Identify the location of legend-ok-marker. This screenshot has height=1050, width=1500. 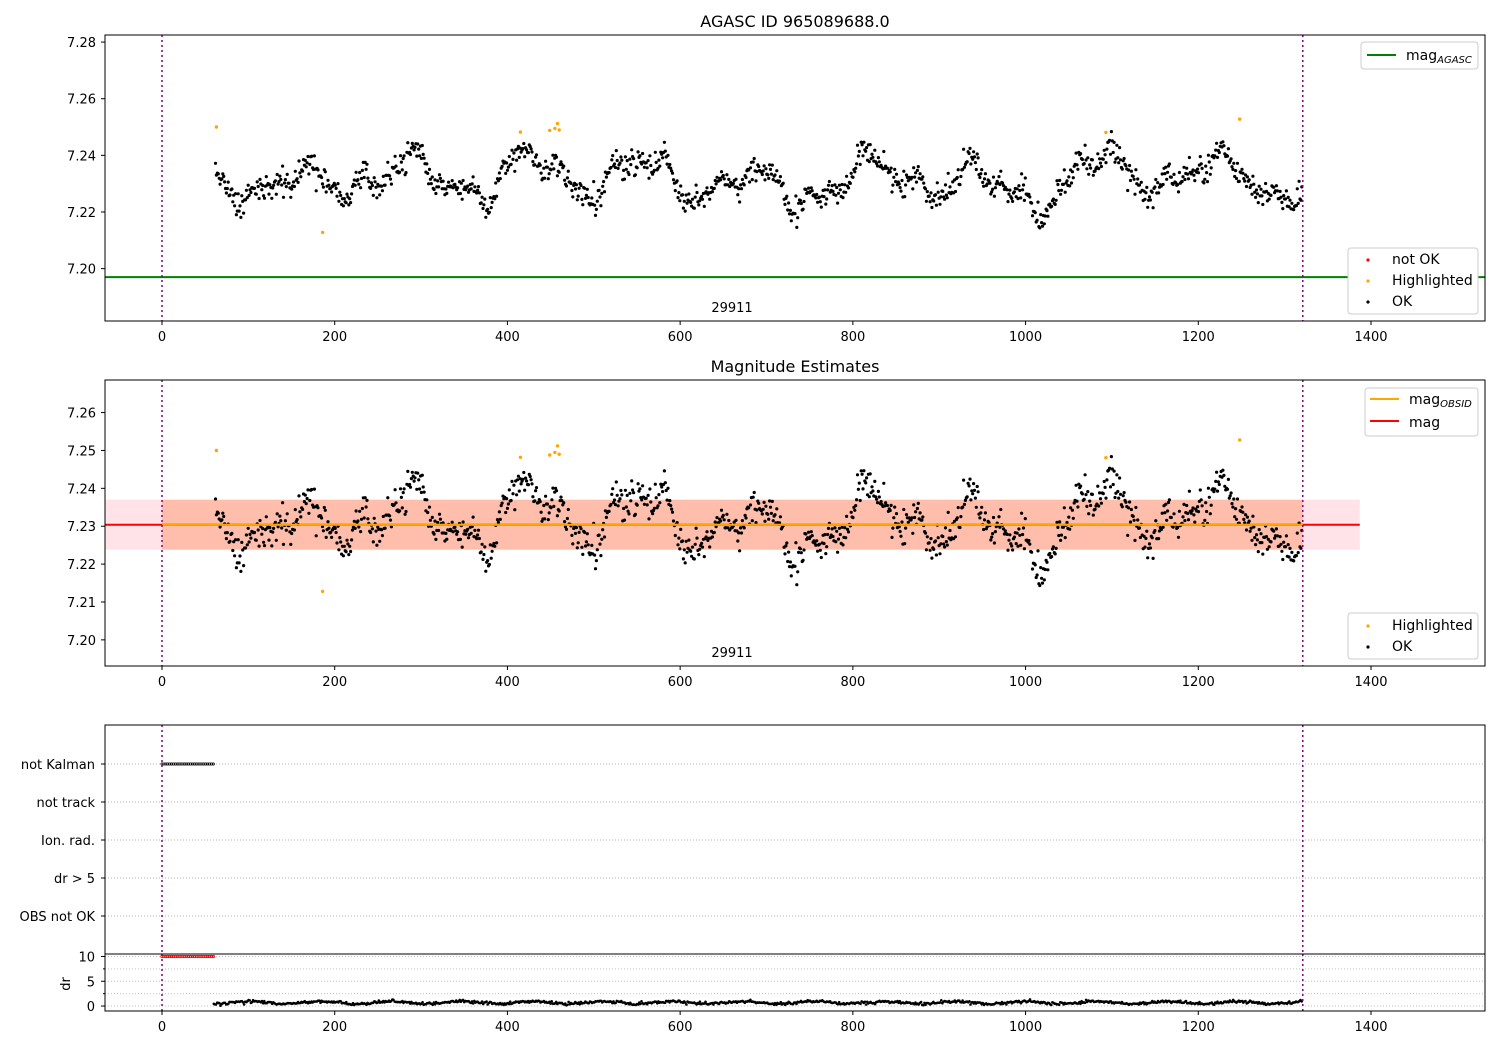
(1368, 647).